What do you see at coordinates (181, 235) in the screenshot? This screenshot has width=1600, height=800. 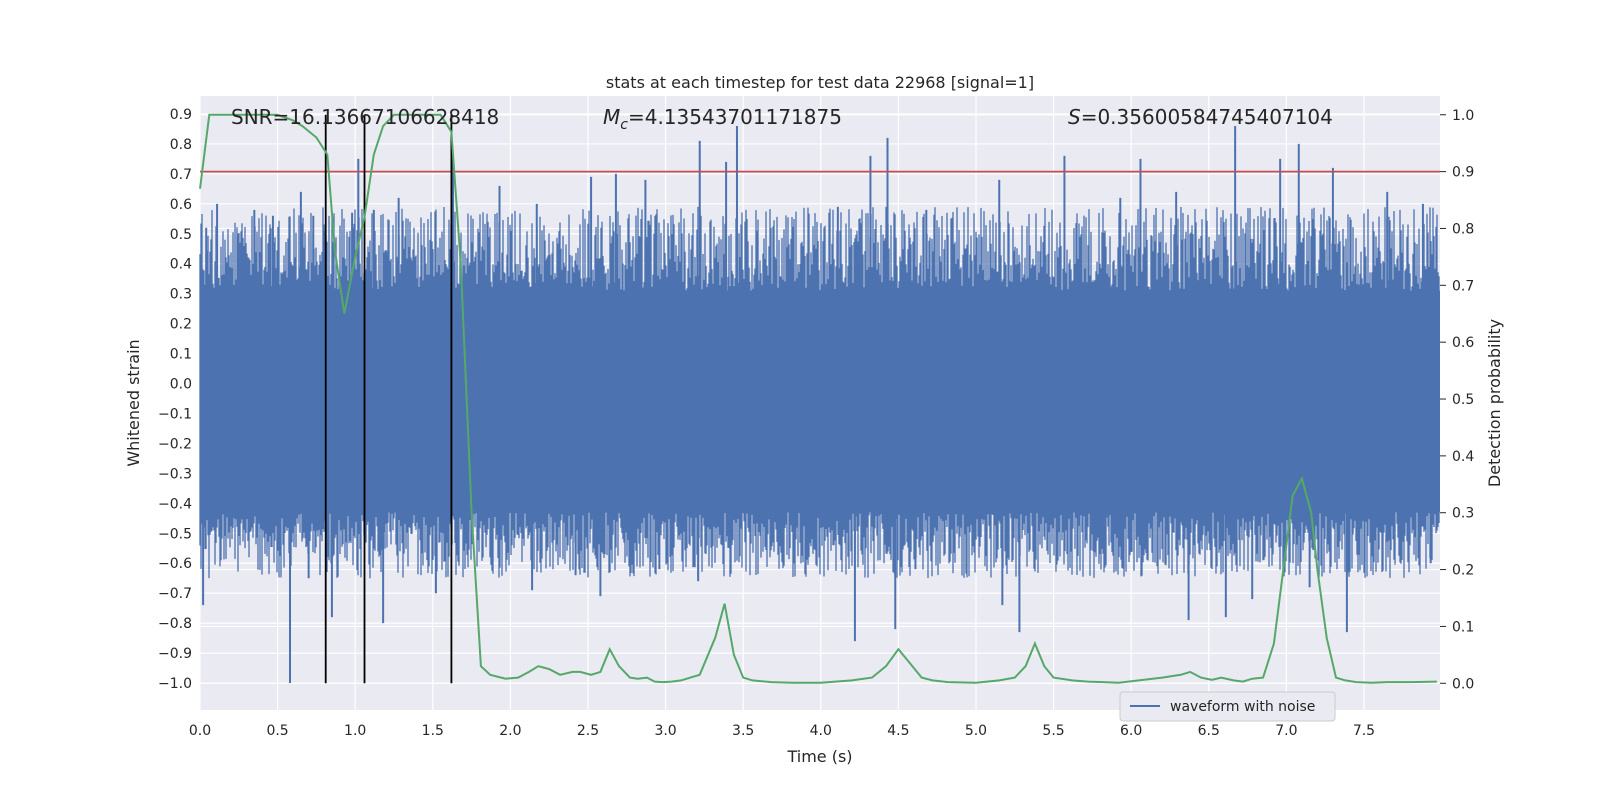 I see `y-left-tick-label: 0.5` at bounding box center [181, 235].